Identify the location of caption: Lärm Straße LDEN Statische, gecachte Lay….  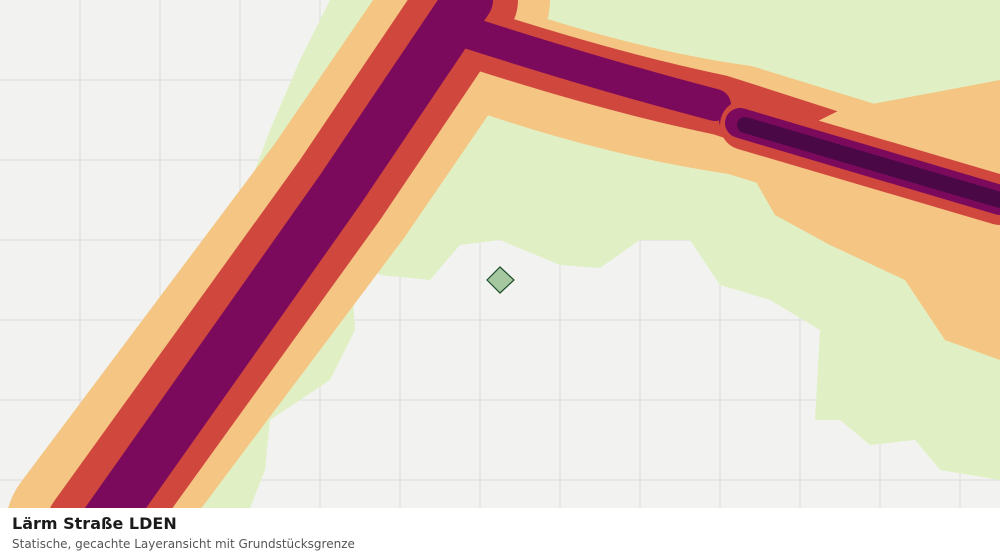
(500, 534).